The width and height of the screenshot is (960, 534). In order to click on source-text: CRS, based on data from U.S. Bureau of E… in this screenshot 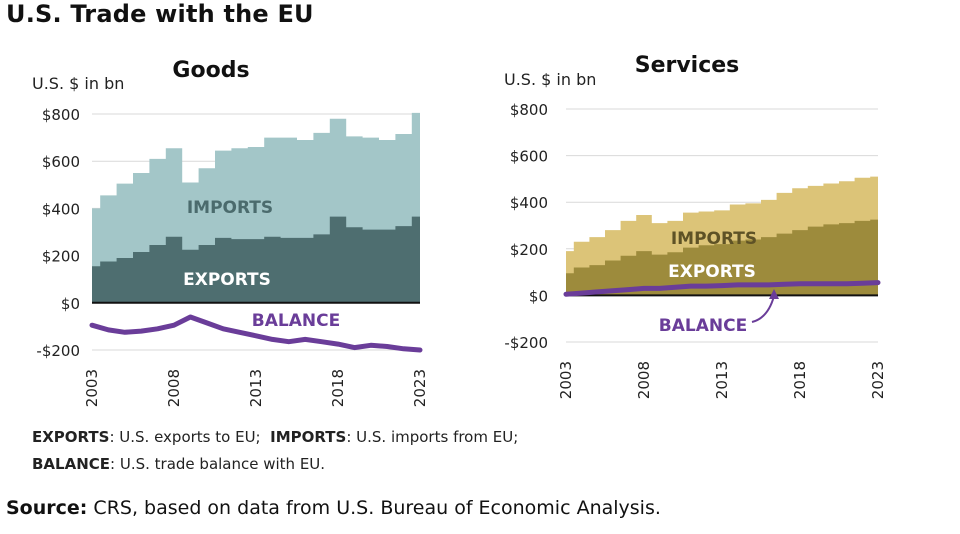, I will do `click(374, 508)`.